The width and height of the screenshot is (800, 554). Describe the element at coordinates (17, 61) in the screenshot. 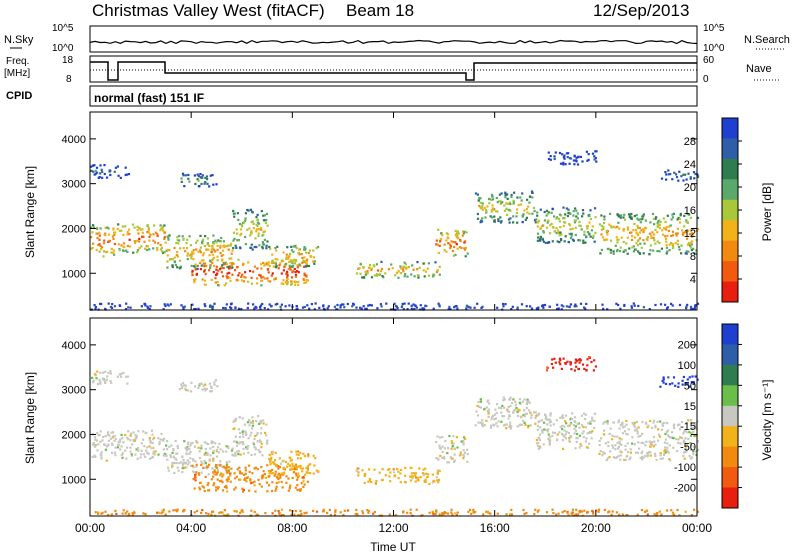

I see `freq-label: Freq.` at that location.